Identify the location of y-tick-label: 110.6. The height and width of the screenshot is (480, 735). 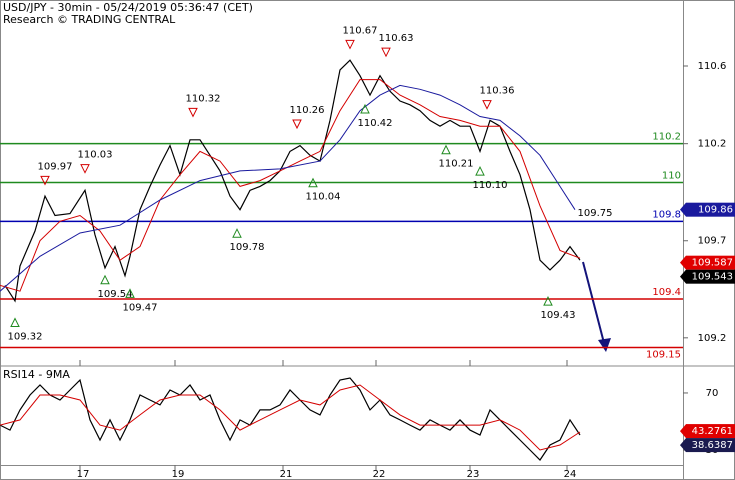
(712, 66).